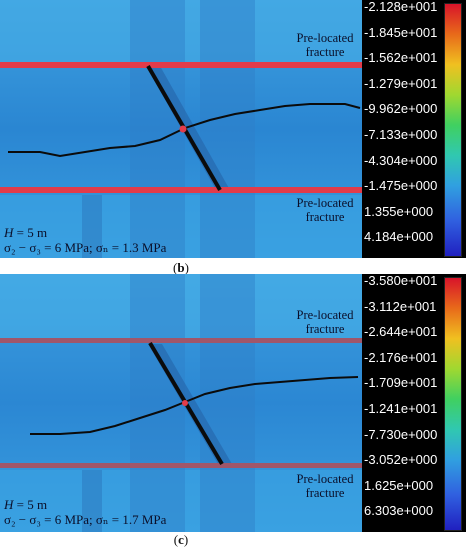 Image resolution: width=466 pixels, height=550 pixels. Describe the element at coordinates (400, 306) in the screenshot. I see `colorbar-tick-label: -3.112e+001` at that location.